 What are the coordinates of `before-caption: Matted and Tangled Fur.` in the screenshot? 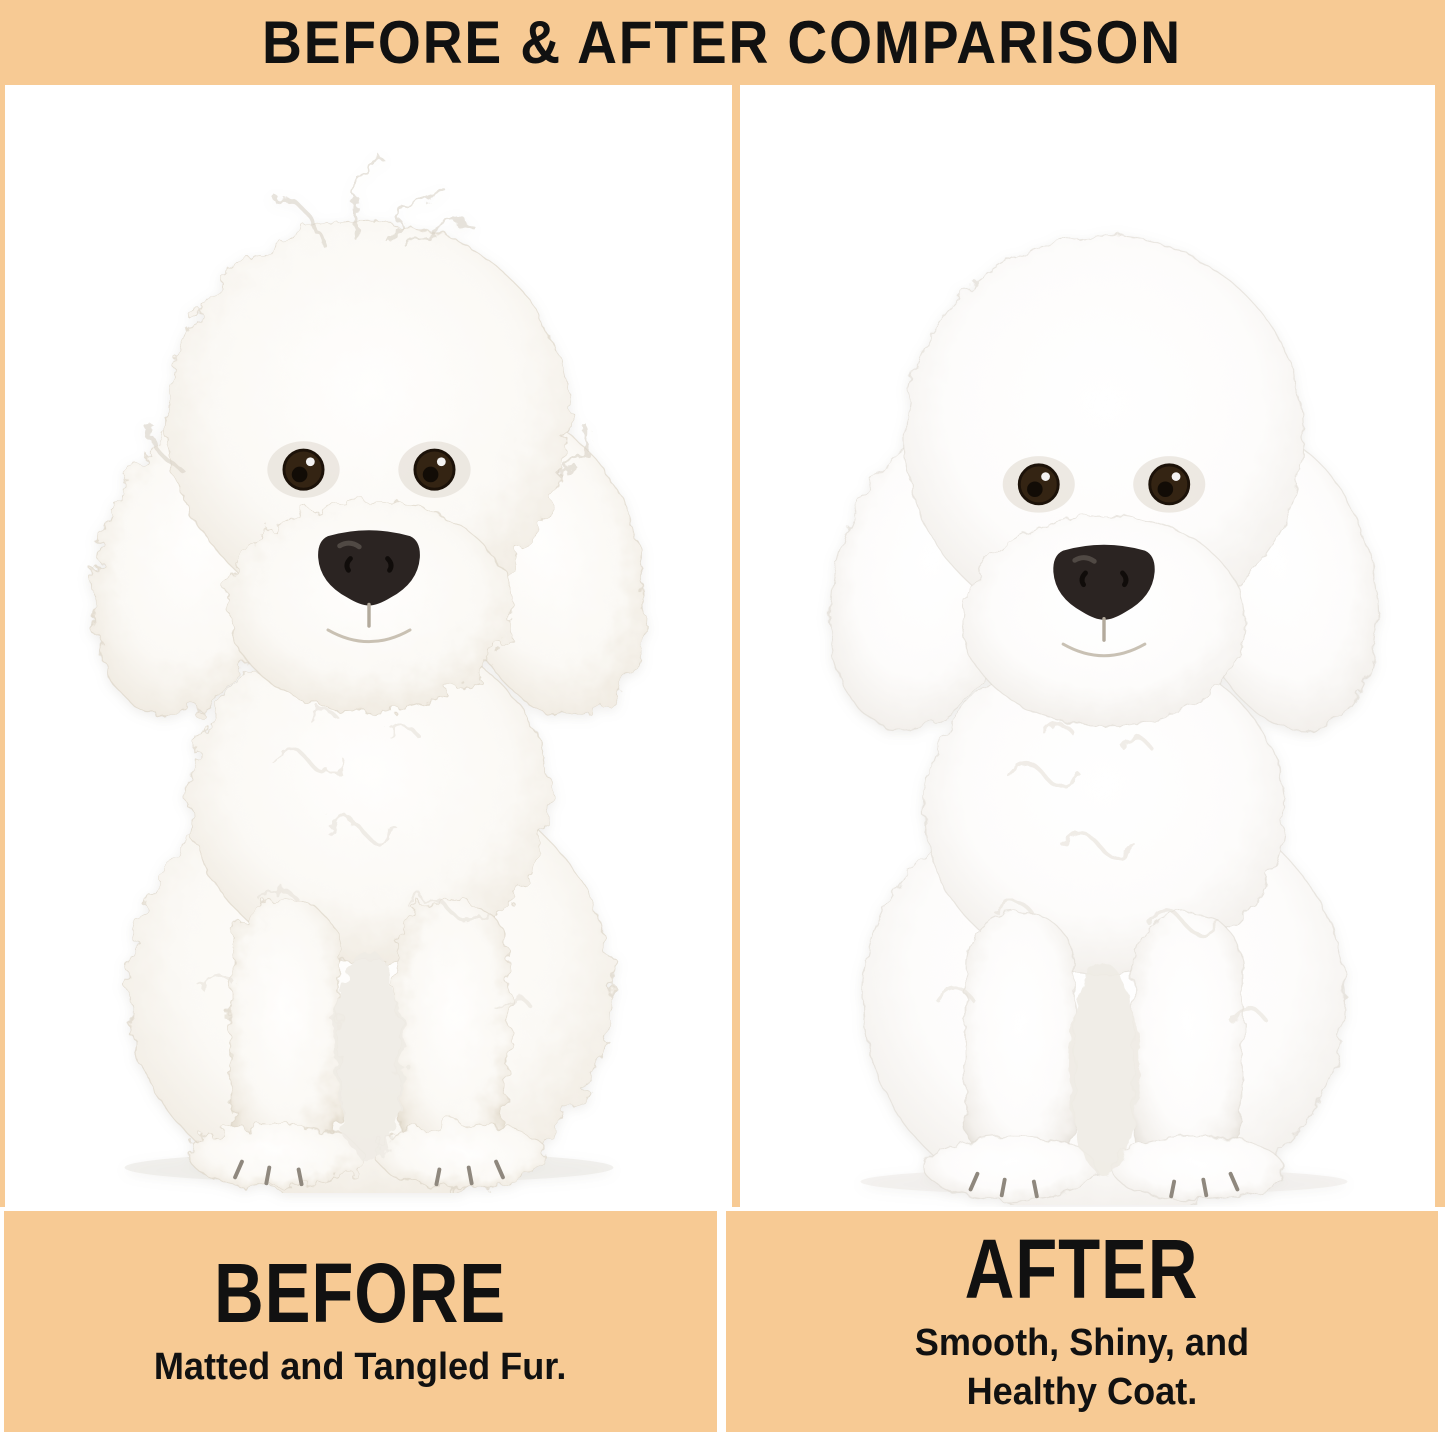 It's located at (360, 1367).